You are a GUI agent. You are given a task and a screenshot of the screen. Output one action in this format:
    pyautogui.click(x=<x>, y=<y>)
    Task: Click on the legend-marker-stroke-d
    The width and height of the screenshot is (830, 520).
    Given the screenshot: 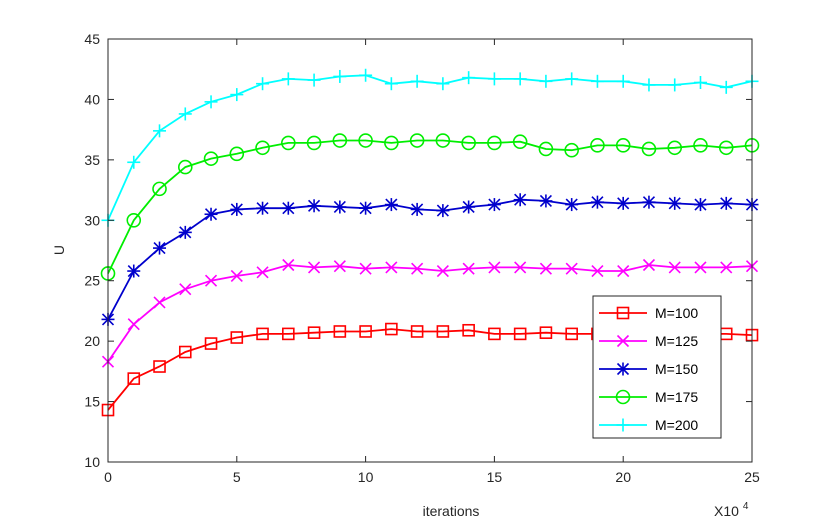 What is the action you would take?
    pyautogui.click(x=623, y=369)
    